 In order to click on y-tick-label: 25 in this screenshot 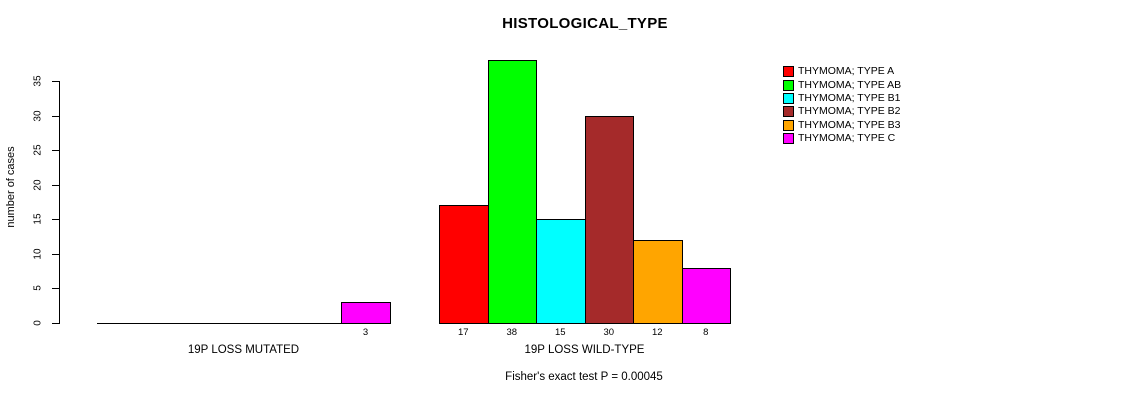, I will do `click(38, 150)`.